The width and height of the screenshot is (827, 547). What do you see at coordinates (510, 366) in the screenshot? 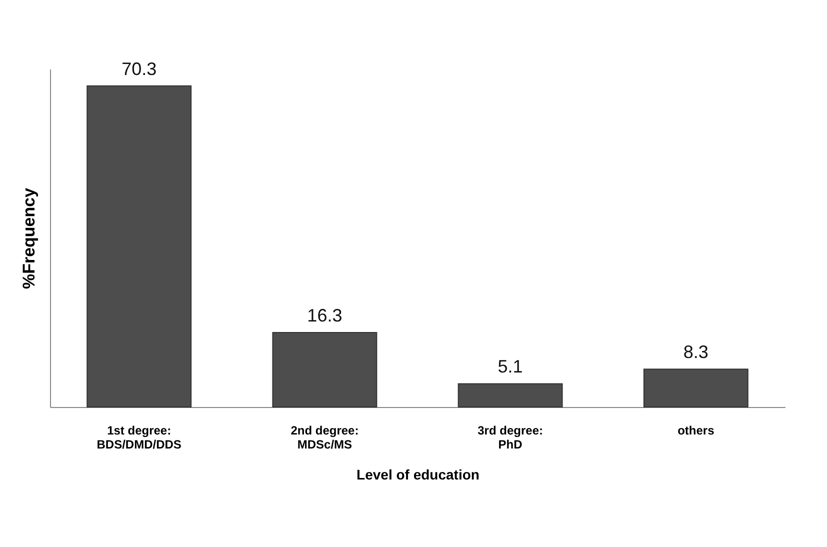
I see `data-label: 5.1` at bounding box center [510, 366].